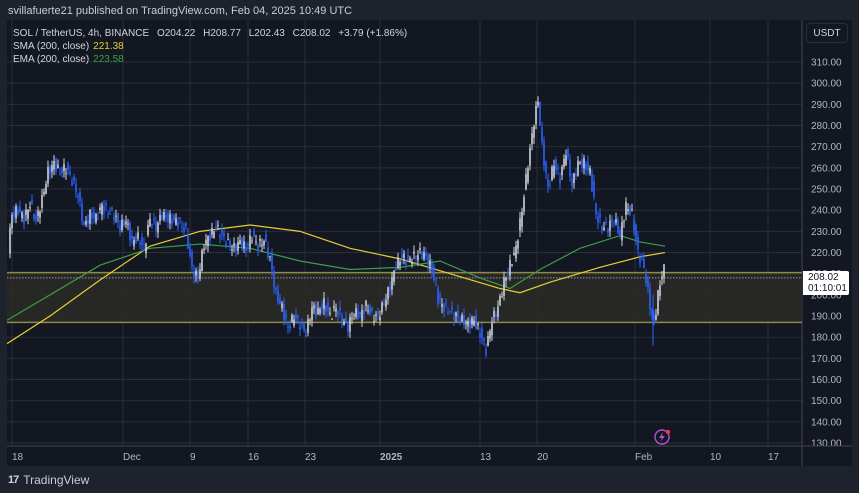 The height and width of the screenshot is (493, 859). Describe the element at coordinates (826, 338) in the screenshot. I see `price-tick-label: 180.00` at that location.